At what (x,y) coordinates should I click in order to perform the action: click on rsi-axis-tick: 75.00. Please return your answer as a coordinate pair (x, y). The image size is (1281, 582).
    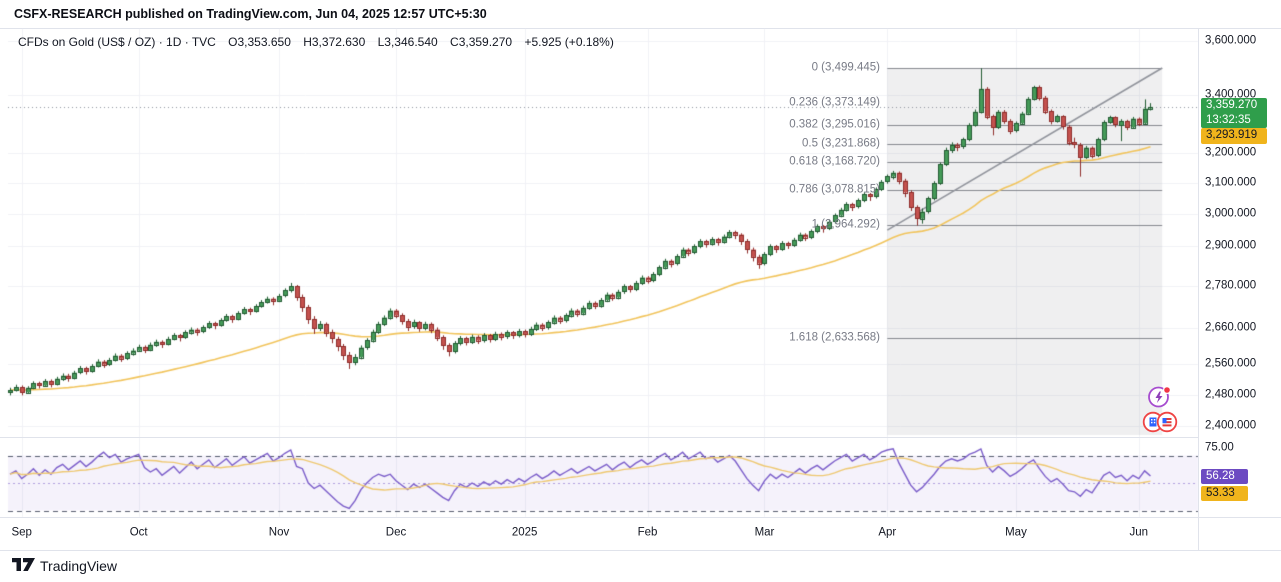
    Looking at the image, I should click on (1219, 447).